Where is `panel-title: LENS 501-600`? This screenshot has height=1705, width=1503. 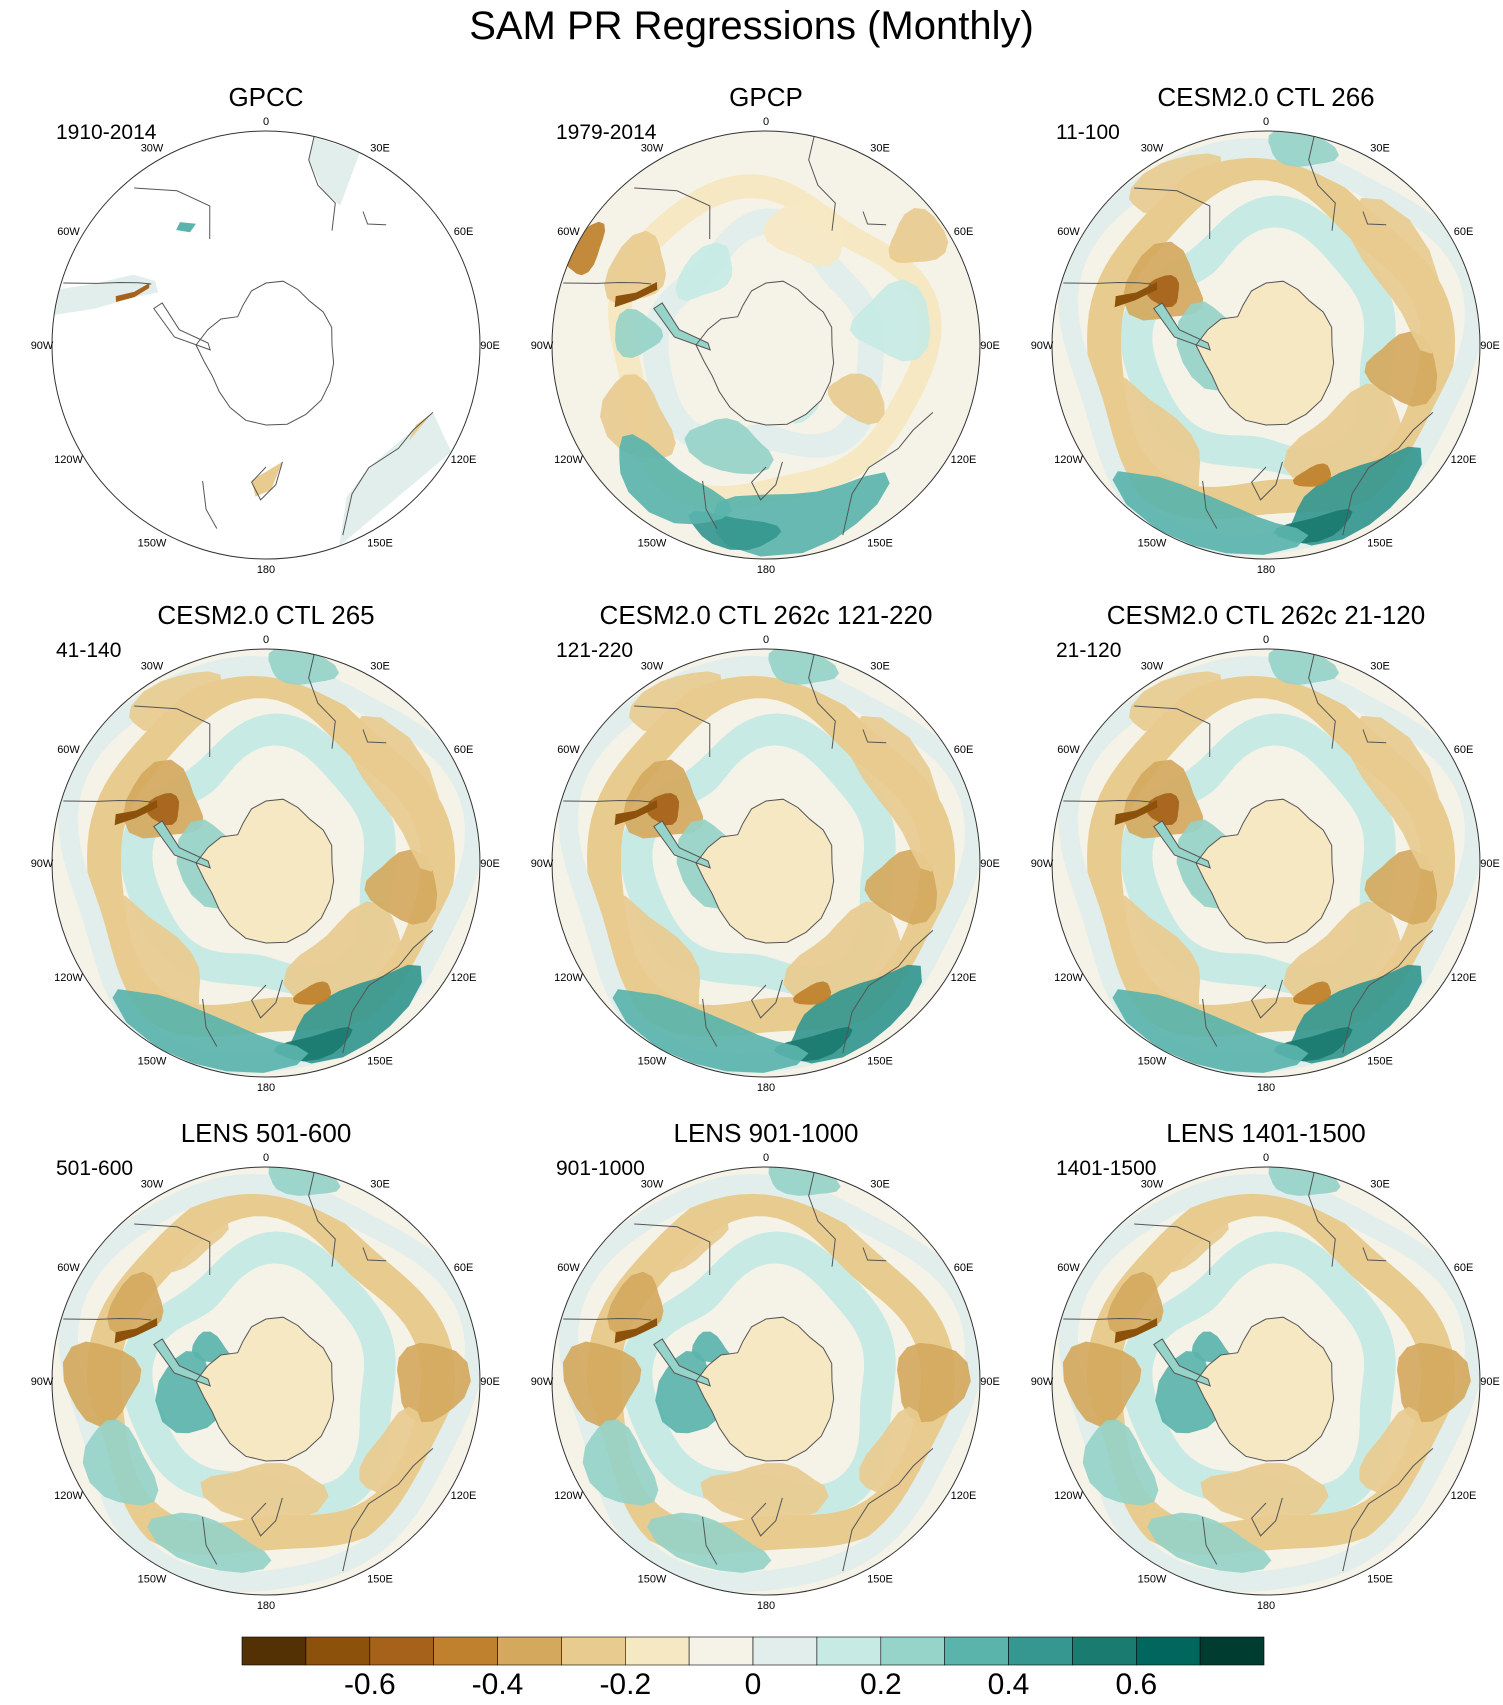 panel-title: LENS 501-600 is located at coordinates (266, 1133).